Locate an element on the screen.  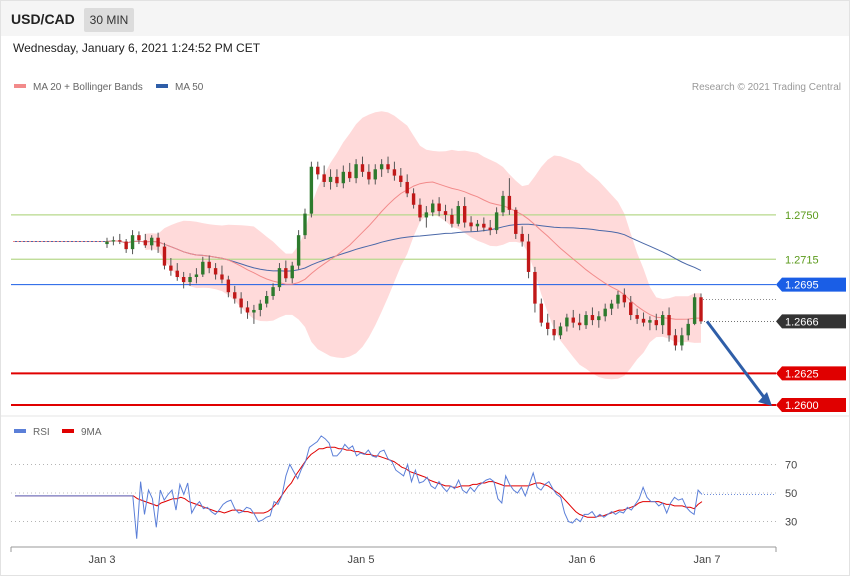
pivot-tag is located at coordinates (811, 284).